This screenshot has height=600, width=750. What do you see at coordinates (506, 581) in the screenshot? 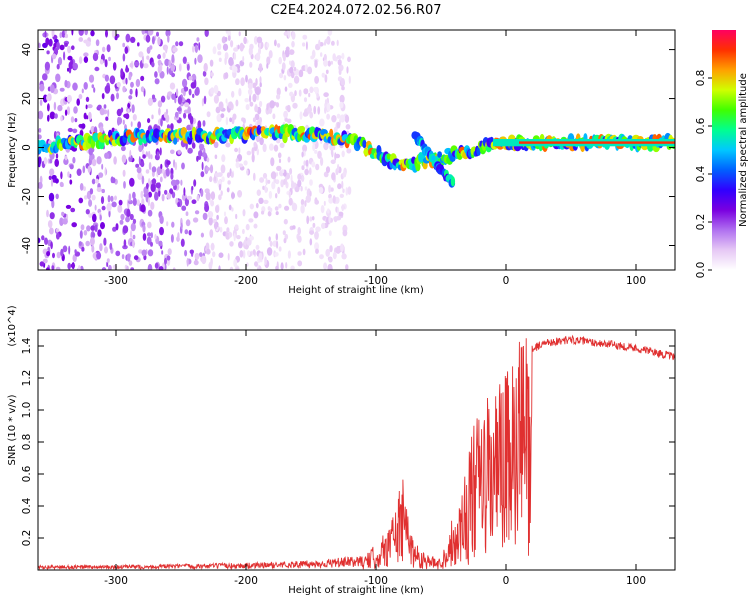
I see `x-tick-label: 0` at bounding box center [506, 581].